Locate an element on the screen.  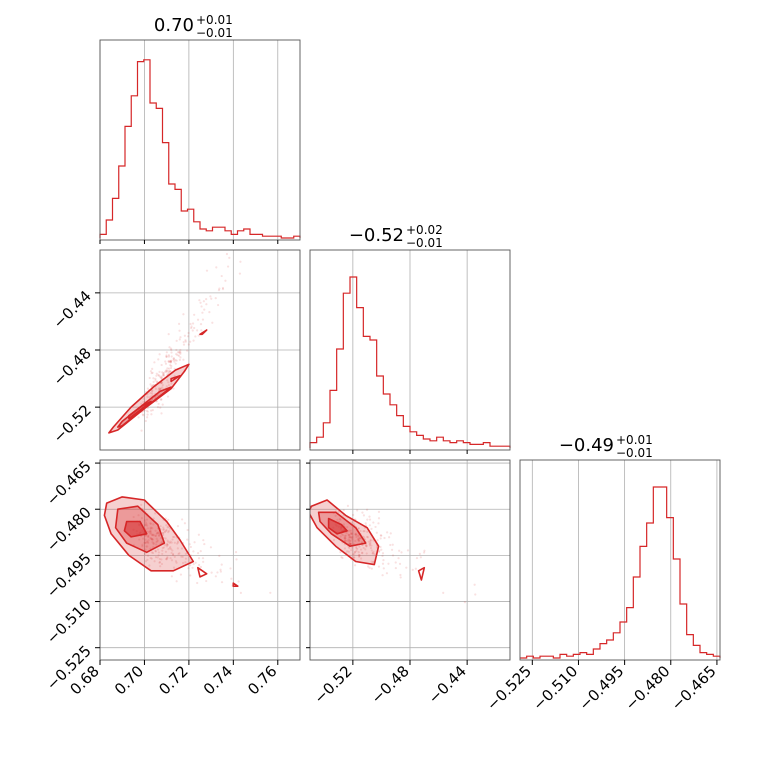
title-value: −0.49 is located at coordinates (586, 445).